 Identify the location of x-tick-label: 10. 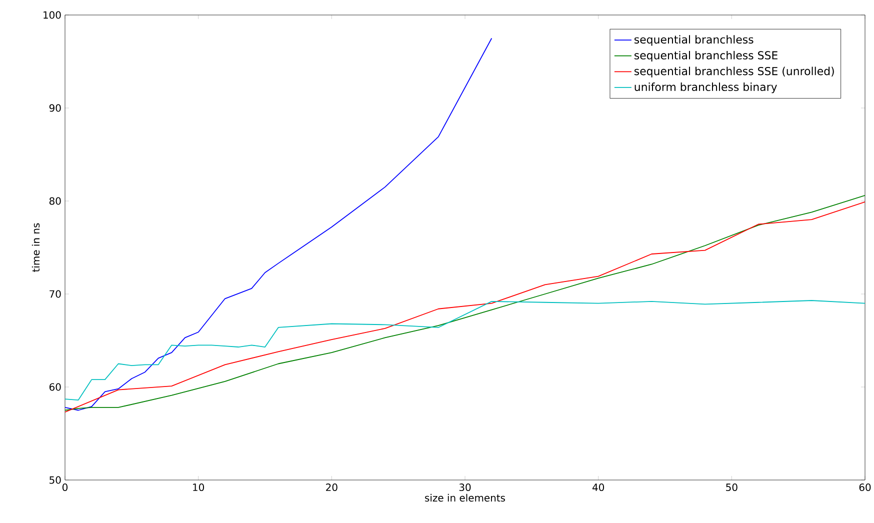
(198, 488).